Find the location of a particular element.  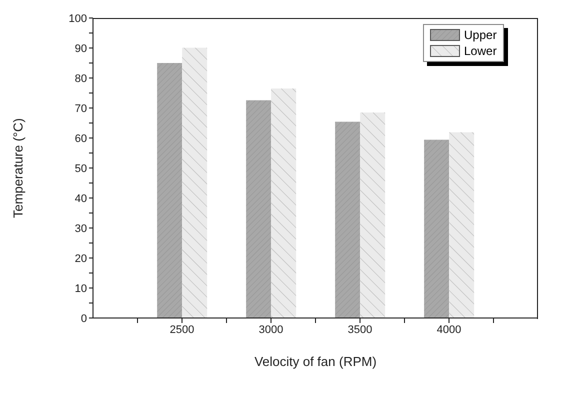

y-tick-label: 20 is located at coordinates (80, 258).